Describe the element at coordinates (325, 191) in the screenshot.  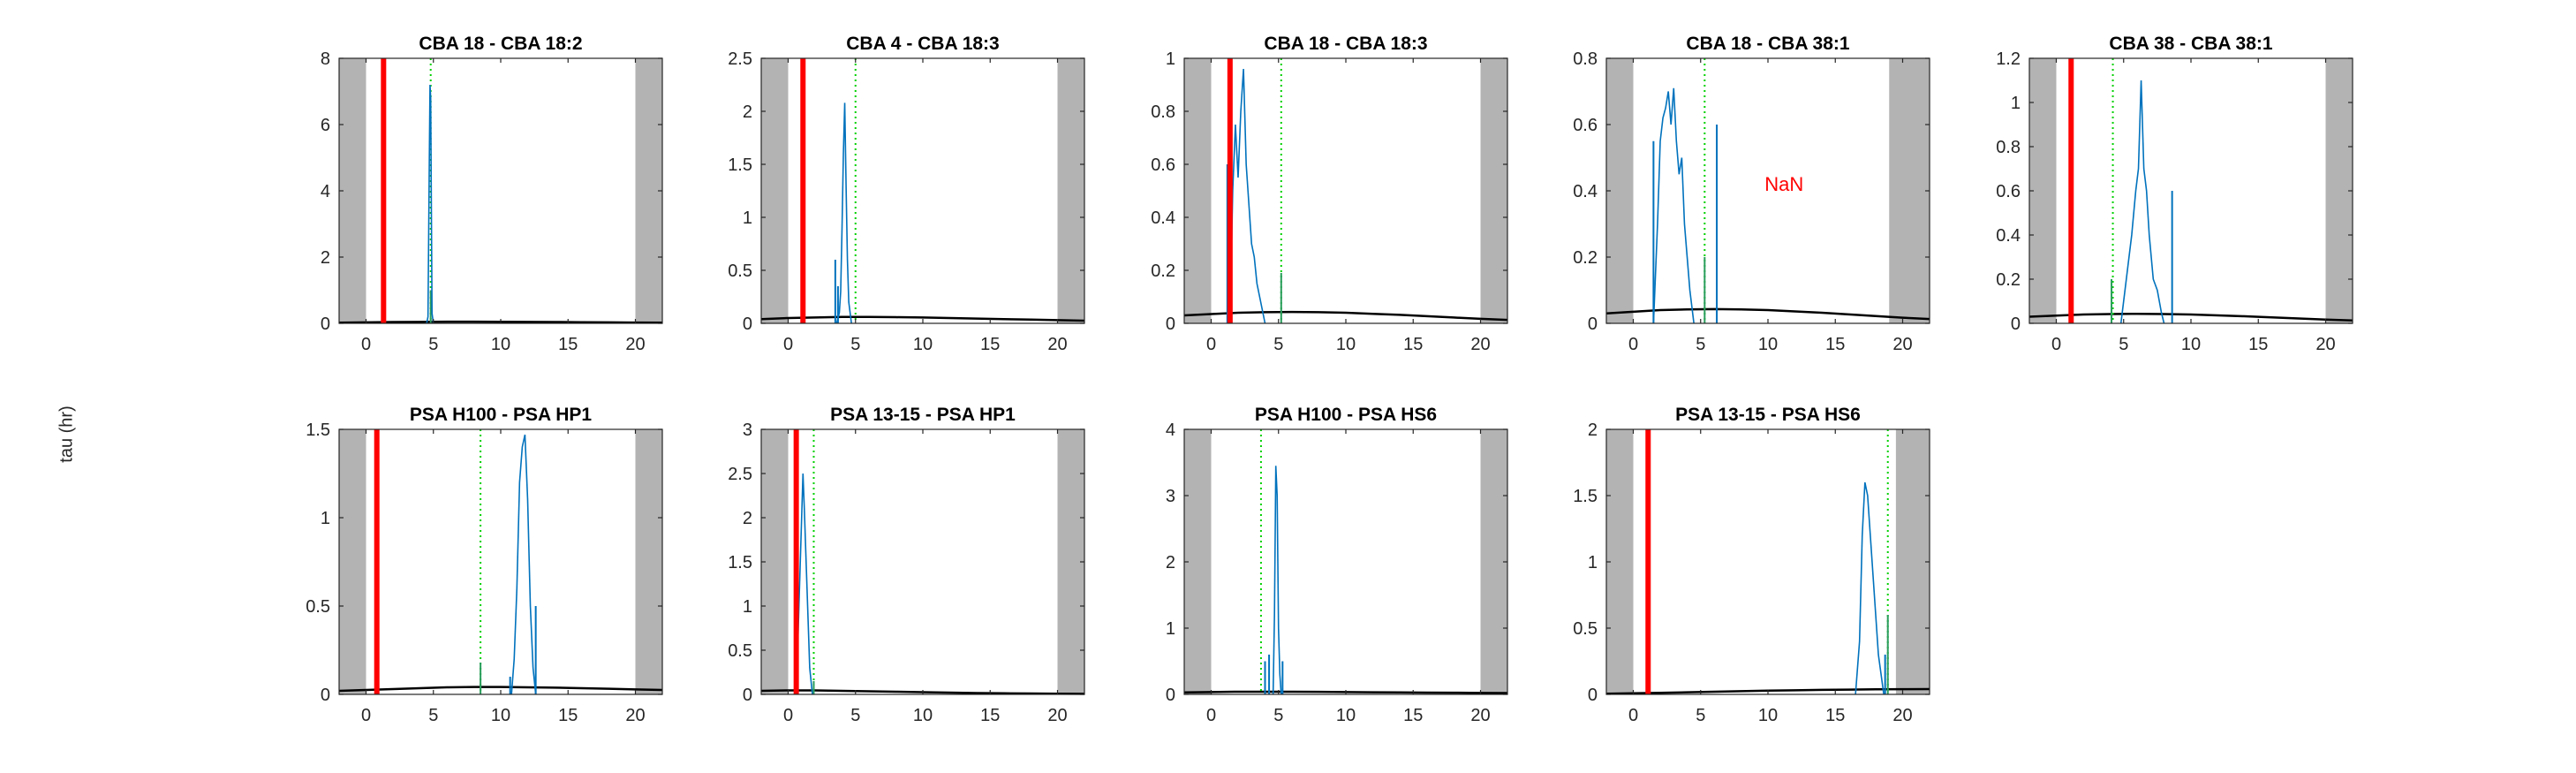
I see `y-tick-label: 4` at that location.